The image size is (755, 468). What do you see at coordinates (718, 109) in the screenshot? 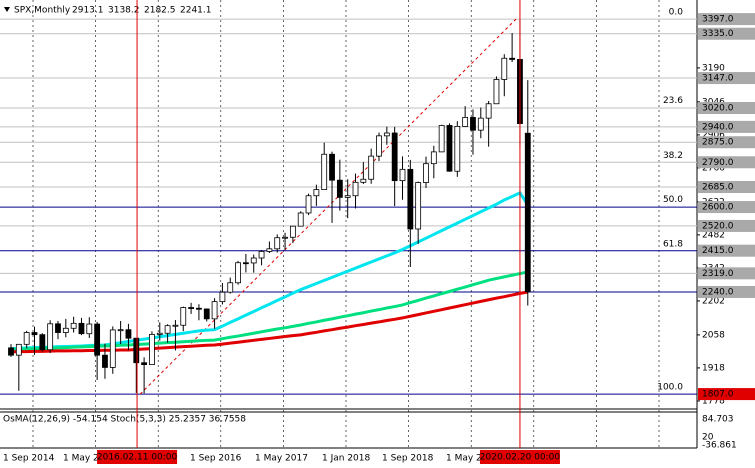
I see `level-label: 3020.0` at bounding box center [718, 109].